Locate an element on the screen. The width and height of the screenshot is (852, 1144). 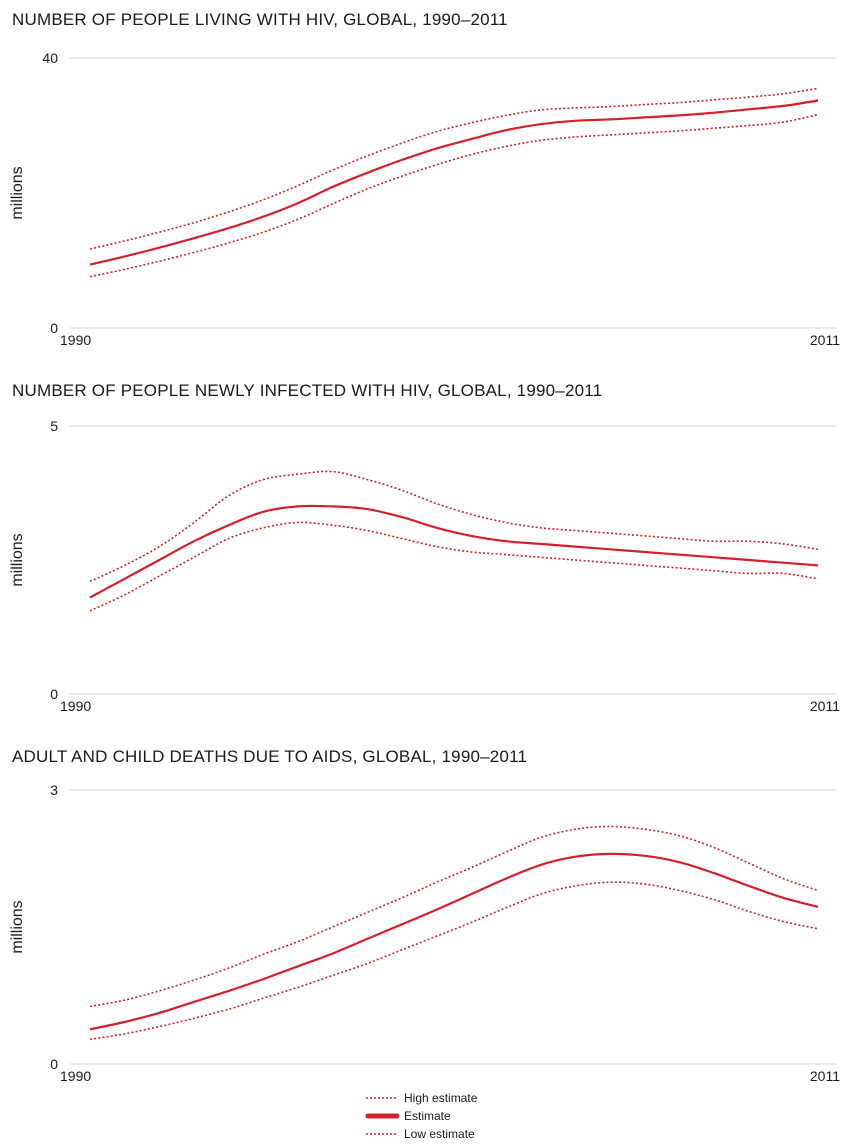
legend: High estimate Estimate Low estimate is located at coordinates (421, 1116).